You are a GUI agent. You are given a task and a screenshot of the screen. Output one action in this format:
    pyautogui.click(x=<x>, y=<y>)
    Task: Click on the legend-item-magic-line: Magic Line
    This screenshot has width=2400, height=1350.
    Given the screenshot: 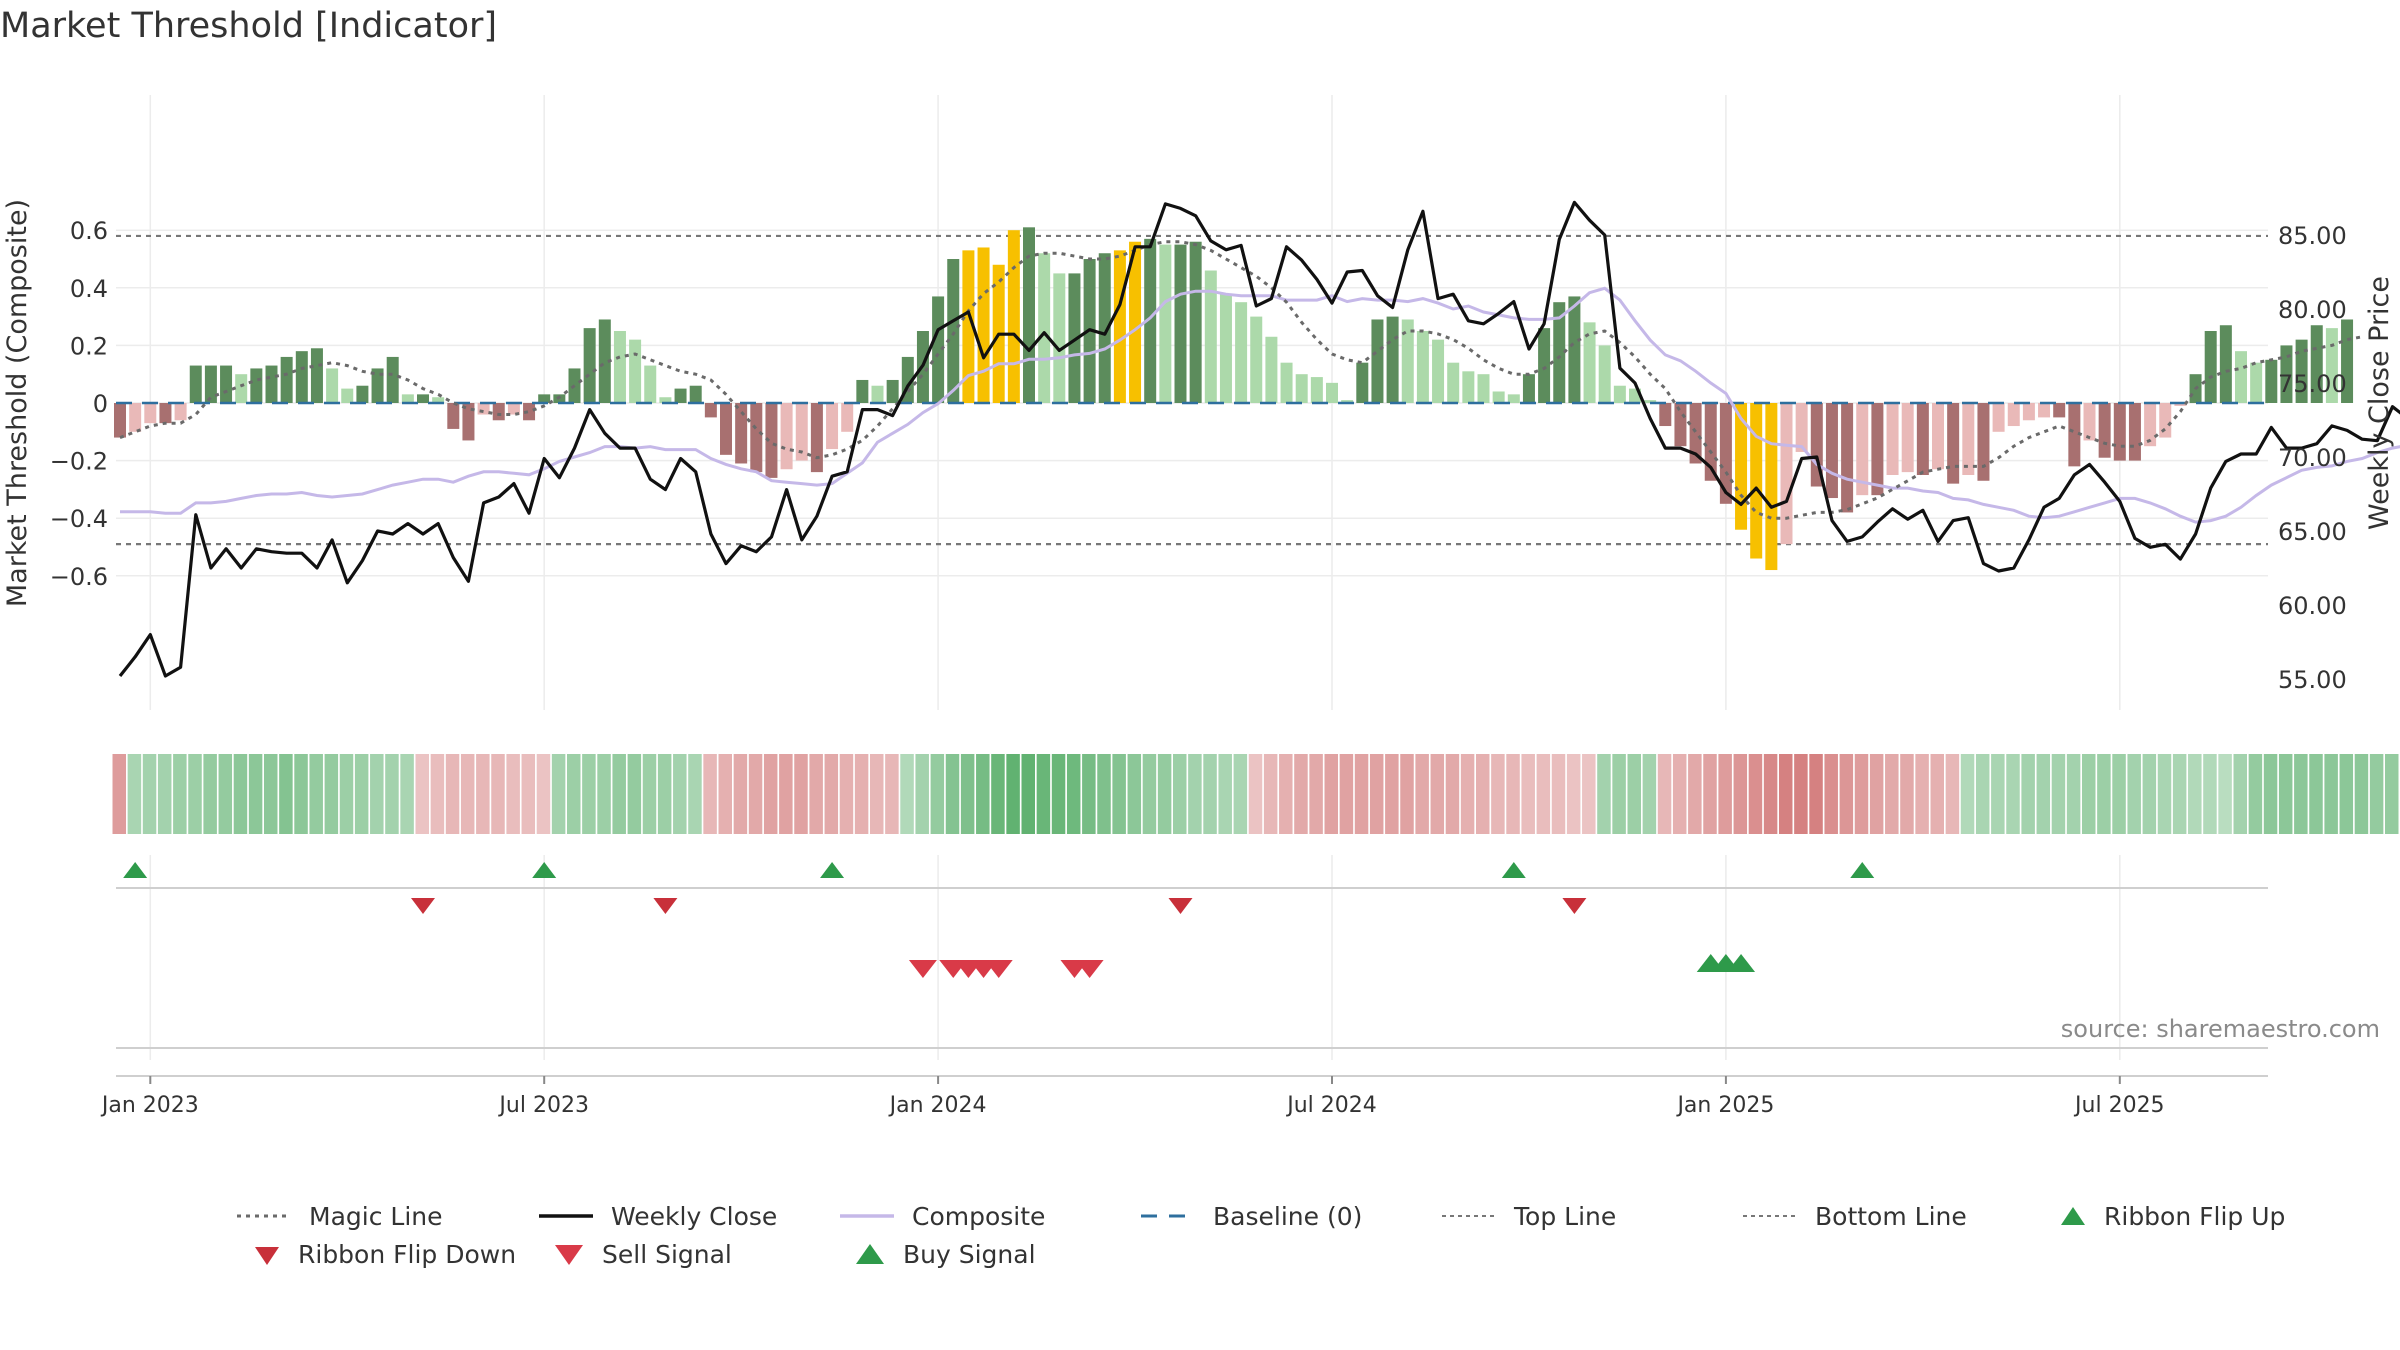 What is the action you would take?
    pyautogui.click(x=339, y=1216)
    